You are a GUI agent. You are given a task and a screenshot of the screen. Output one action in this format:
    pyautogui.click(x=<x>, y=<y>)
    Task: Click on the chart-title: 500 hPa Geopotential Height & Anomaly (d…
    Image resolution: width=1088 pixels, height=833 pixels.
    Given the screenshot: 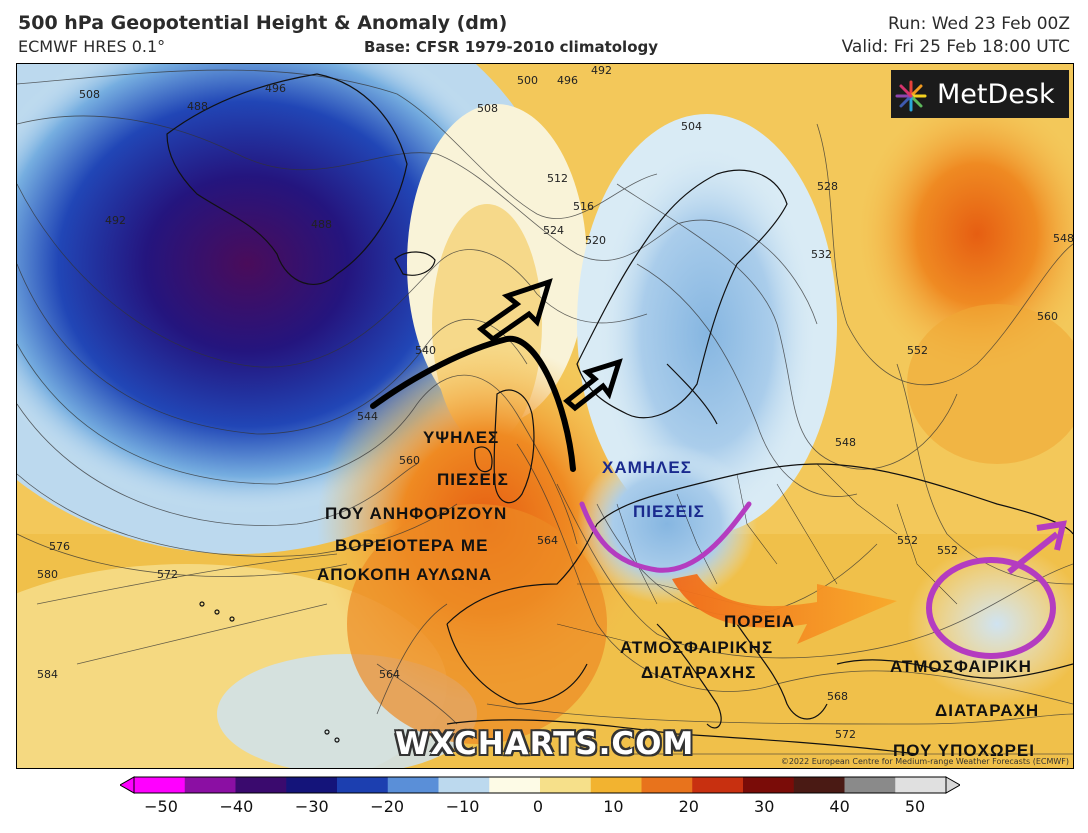 What is the action you would take?
    pyautogui.click(x=263, y=23)
    